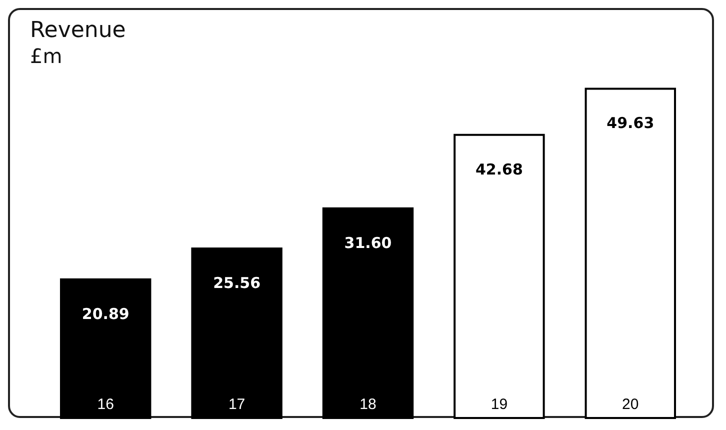 This screenshot has height=430, width=726. Describe the element at coordinates (46, 56) in the screenshot. I see `chart-subtitle: £m` at that location.